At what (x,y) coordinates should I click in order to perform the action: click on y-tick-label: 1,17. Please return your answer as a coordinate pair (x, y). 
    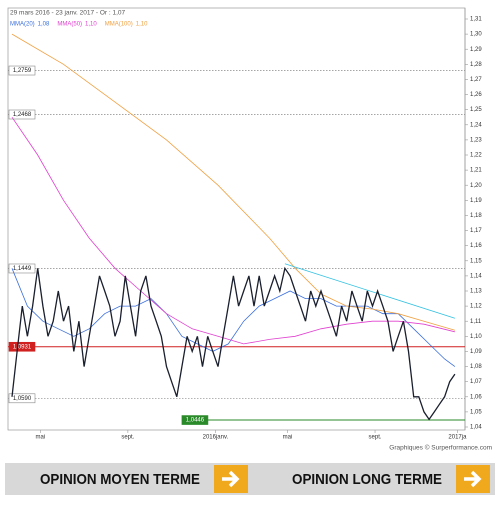
    Looking at the image, I should click on (476, 231).